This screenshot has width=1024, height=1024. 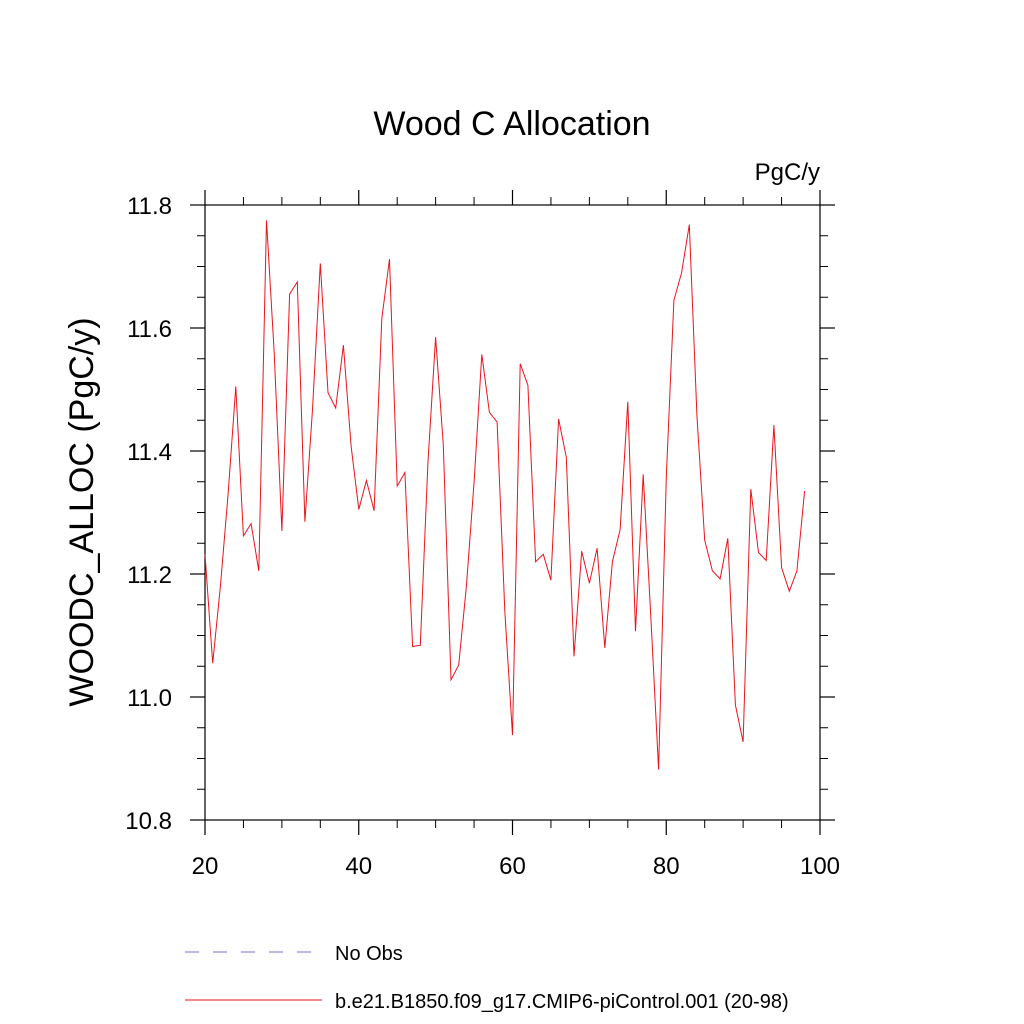 I want to click on x-tick-label-60: 60, so click(x=512, y=866).